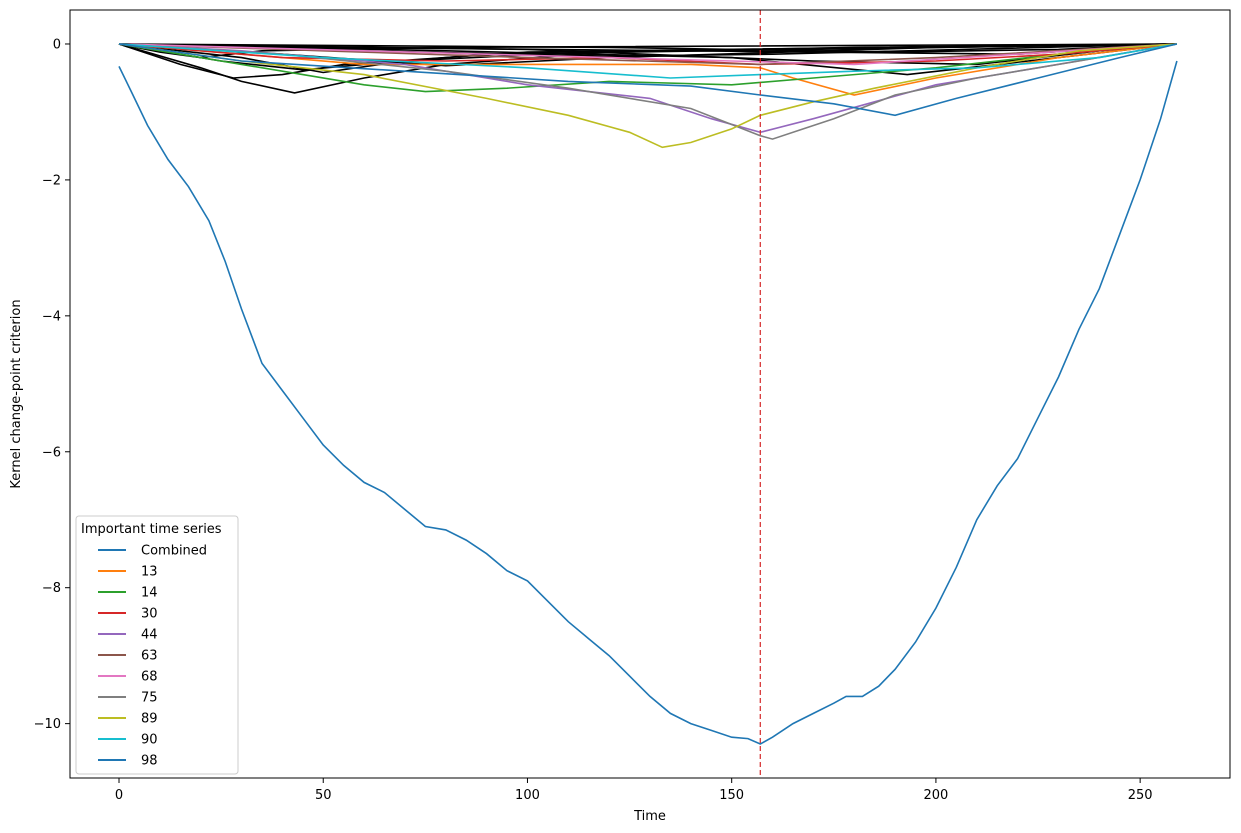 The width and height of the screenshot is (1241, 833). Describe the element at coordinates (149, 635) in the screenshot. I see `legend-label-44: 44` at that location.